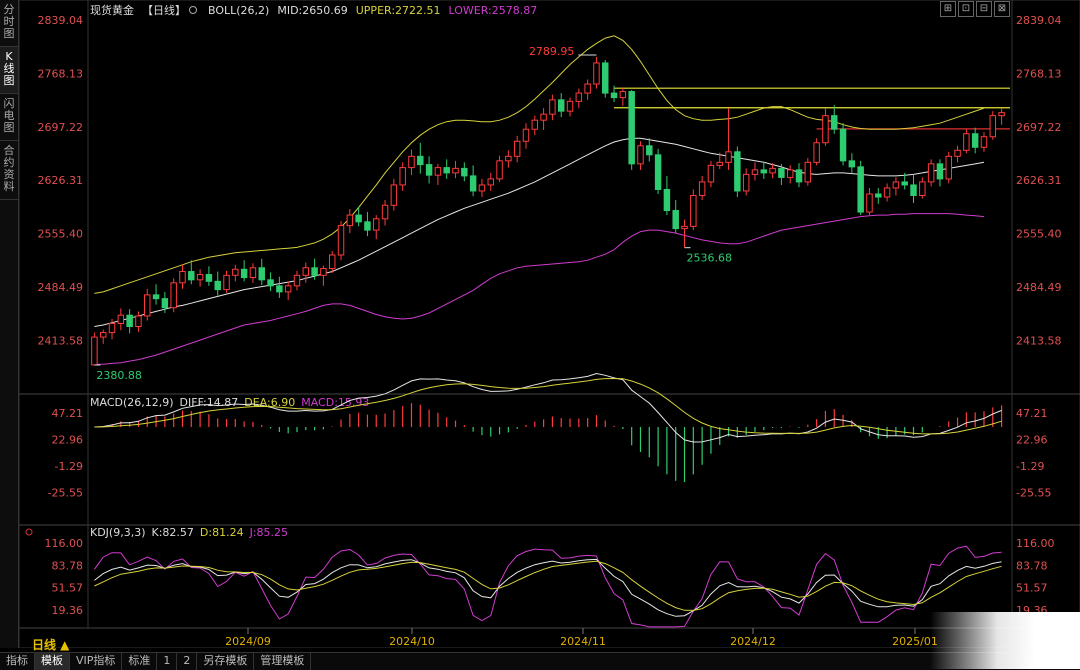  Describe the element at coordinates (552, 51) in the screenshot. I see `annotation-0: 2789.95` at that location.